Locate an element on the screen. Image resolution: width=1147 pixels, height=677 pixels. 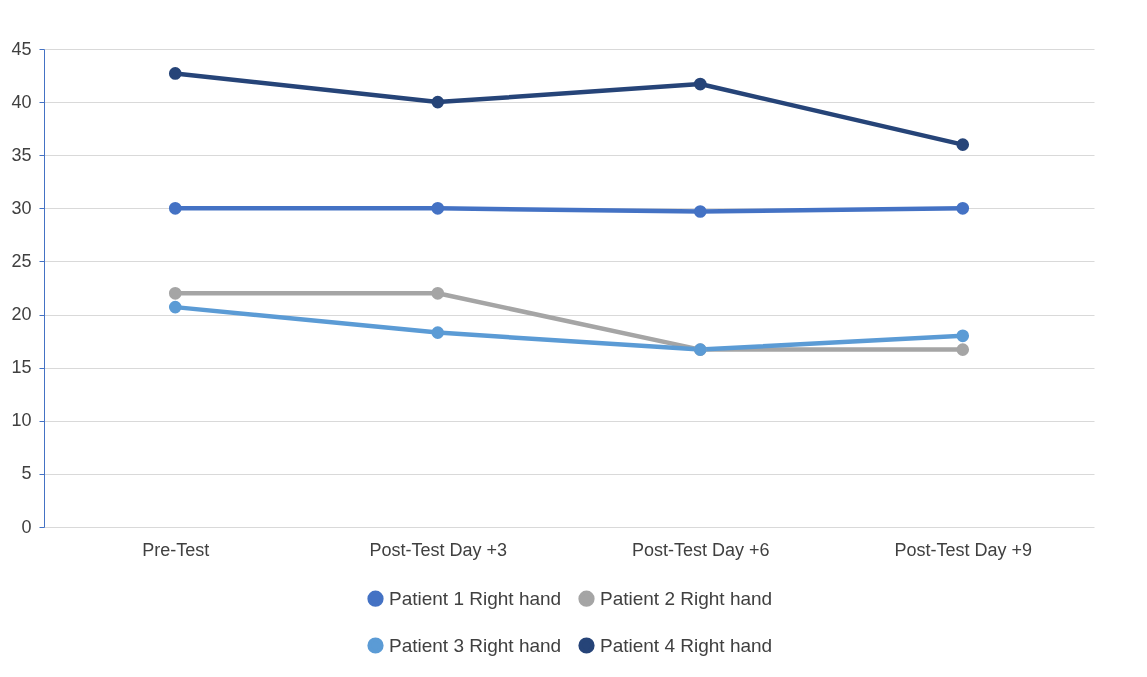
legend-label: Patient 4 Right hand is located at coordinates (686, 645).